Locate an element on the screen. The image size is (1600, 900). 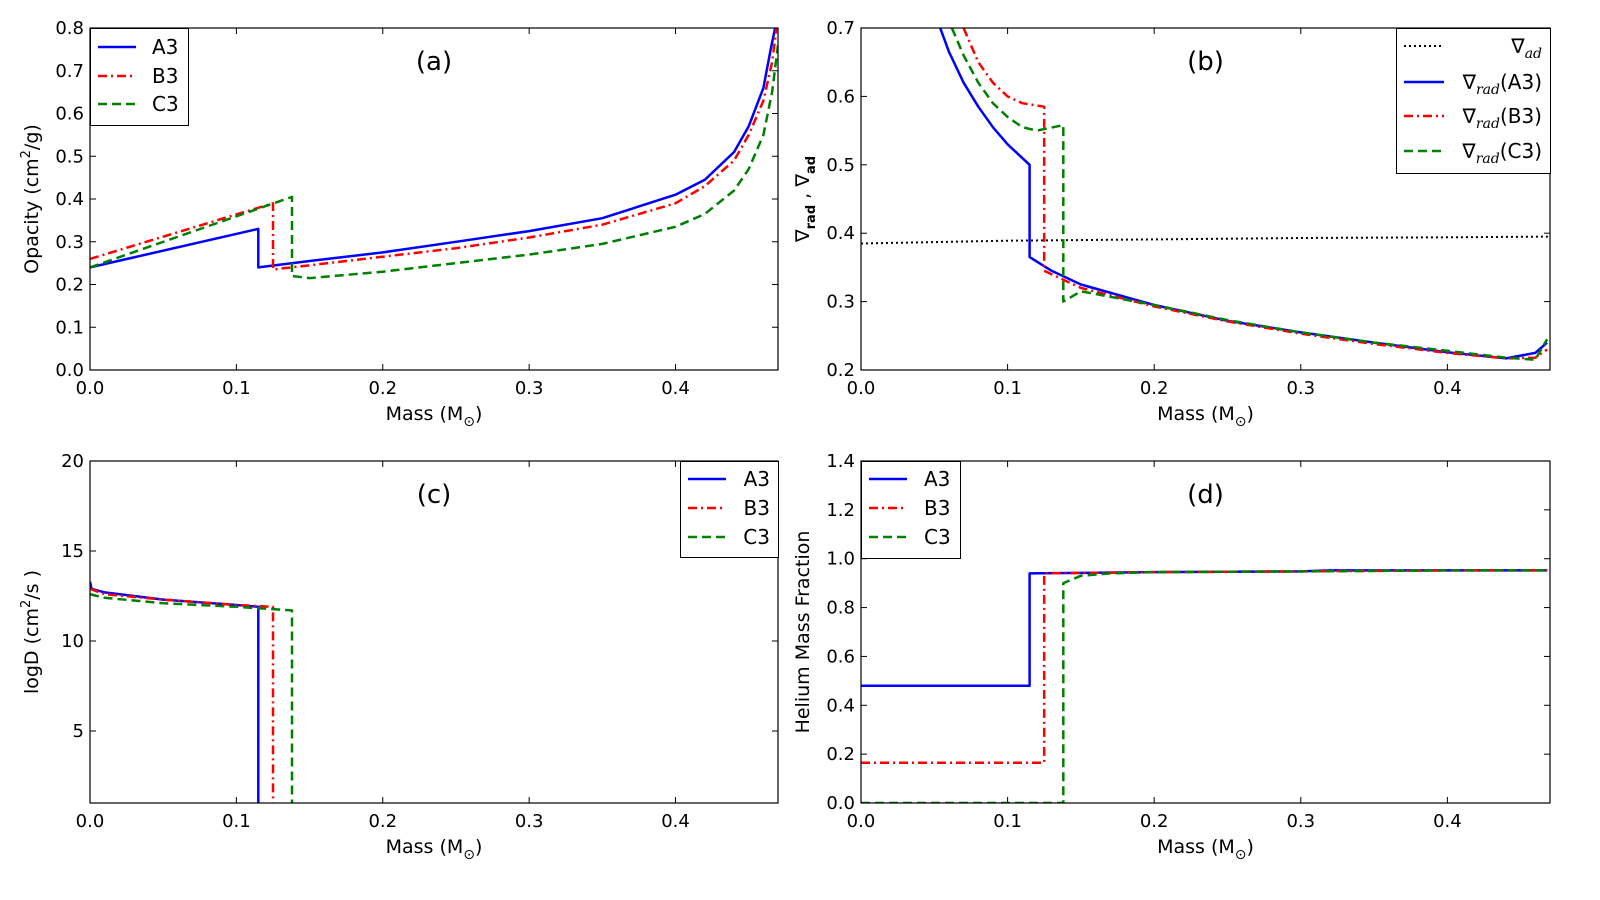
panel-label: (d) is located at coordinates (1205, 495).